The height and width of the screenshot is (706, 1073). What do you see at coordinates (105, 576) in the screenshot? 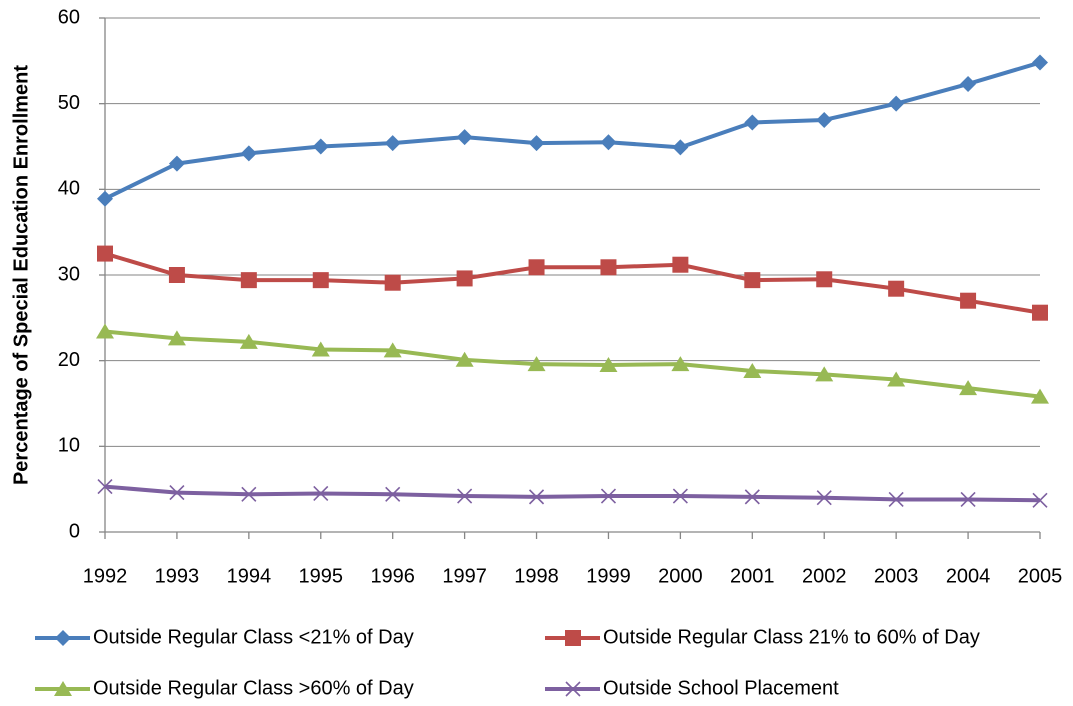
I see `x-tick-label: 1992` at bounding box center [105, 576].